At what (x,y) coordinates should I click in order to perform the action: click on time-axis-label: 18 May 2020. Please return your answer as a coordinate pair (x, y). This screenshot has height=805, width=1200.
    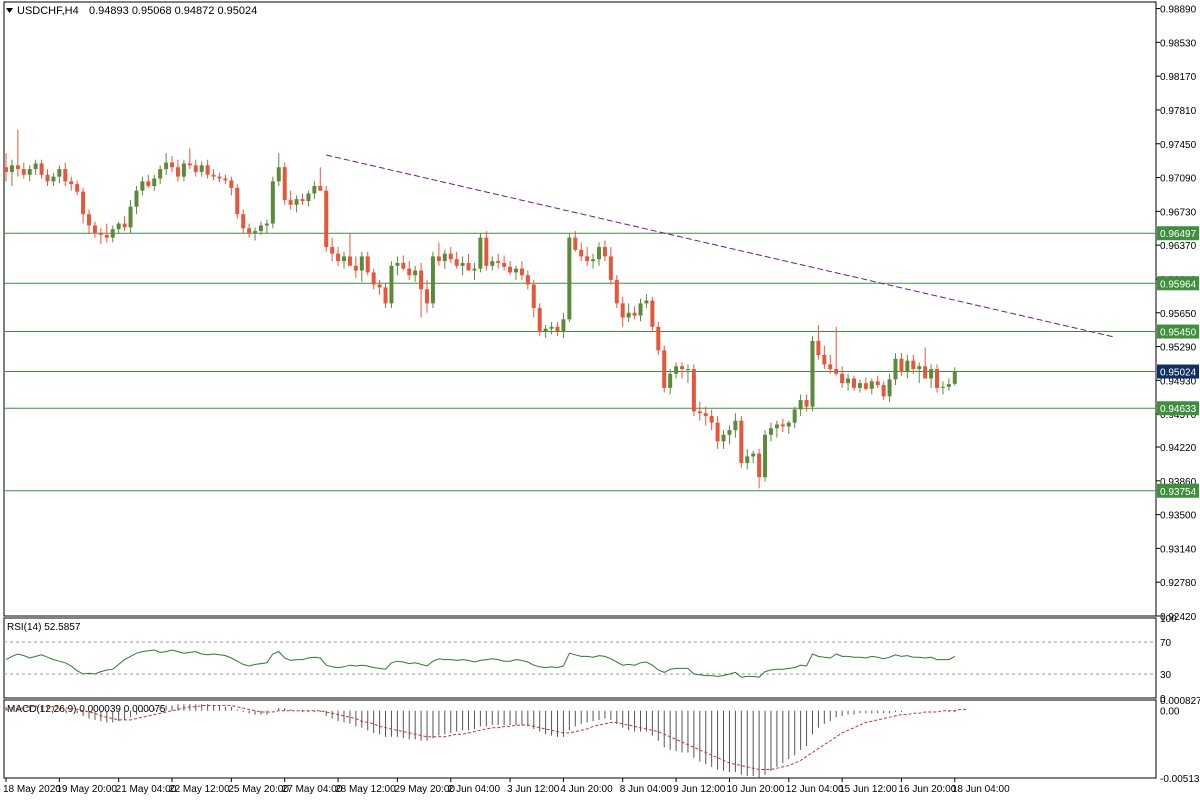
    Looking at the image, I should click on (32, 789).